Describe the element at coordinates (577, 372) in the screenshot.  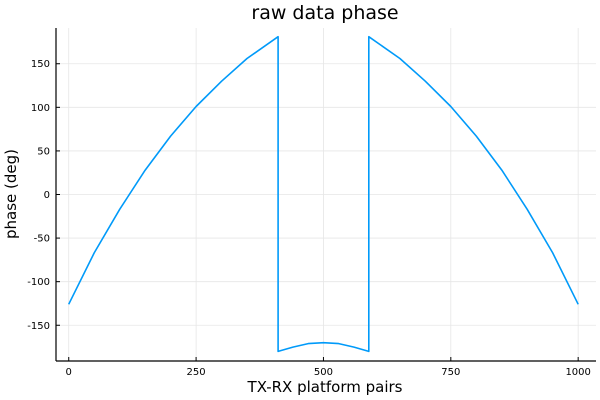
I see `x-tick-label: 1000` at that location.